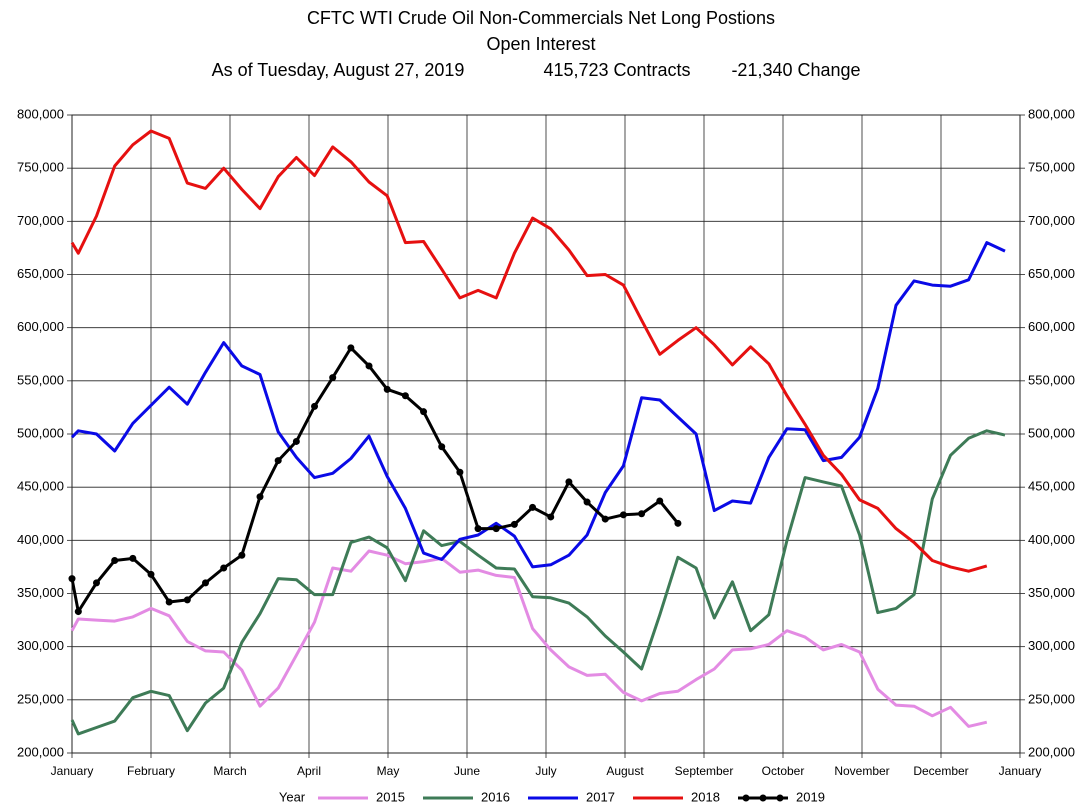  Describe the element at coordinates (545, 771) in the screenshot. I see `x-tick-label: July` at that location.